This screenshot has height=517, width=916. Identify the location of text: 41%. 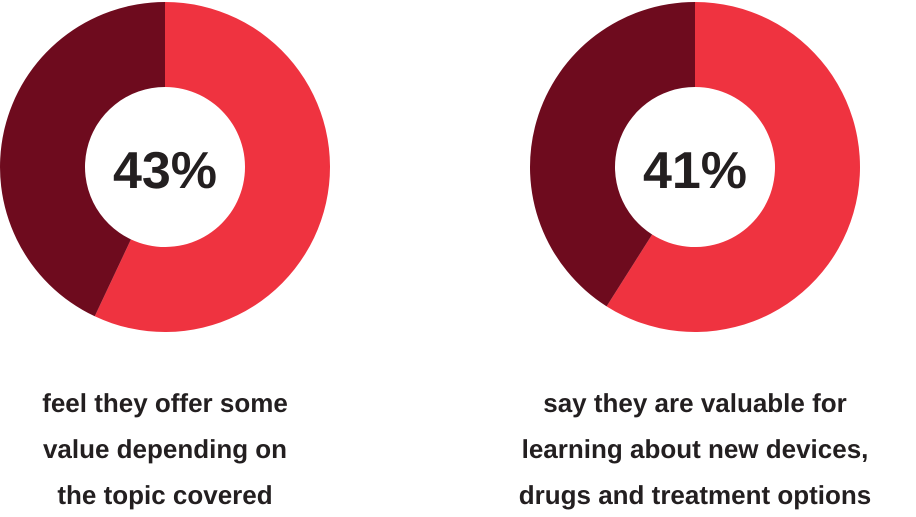
(695, 171).